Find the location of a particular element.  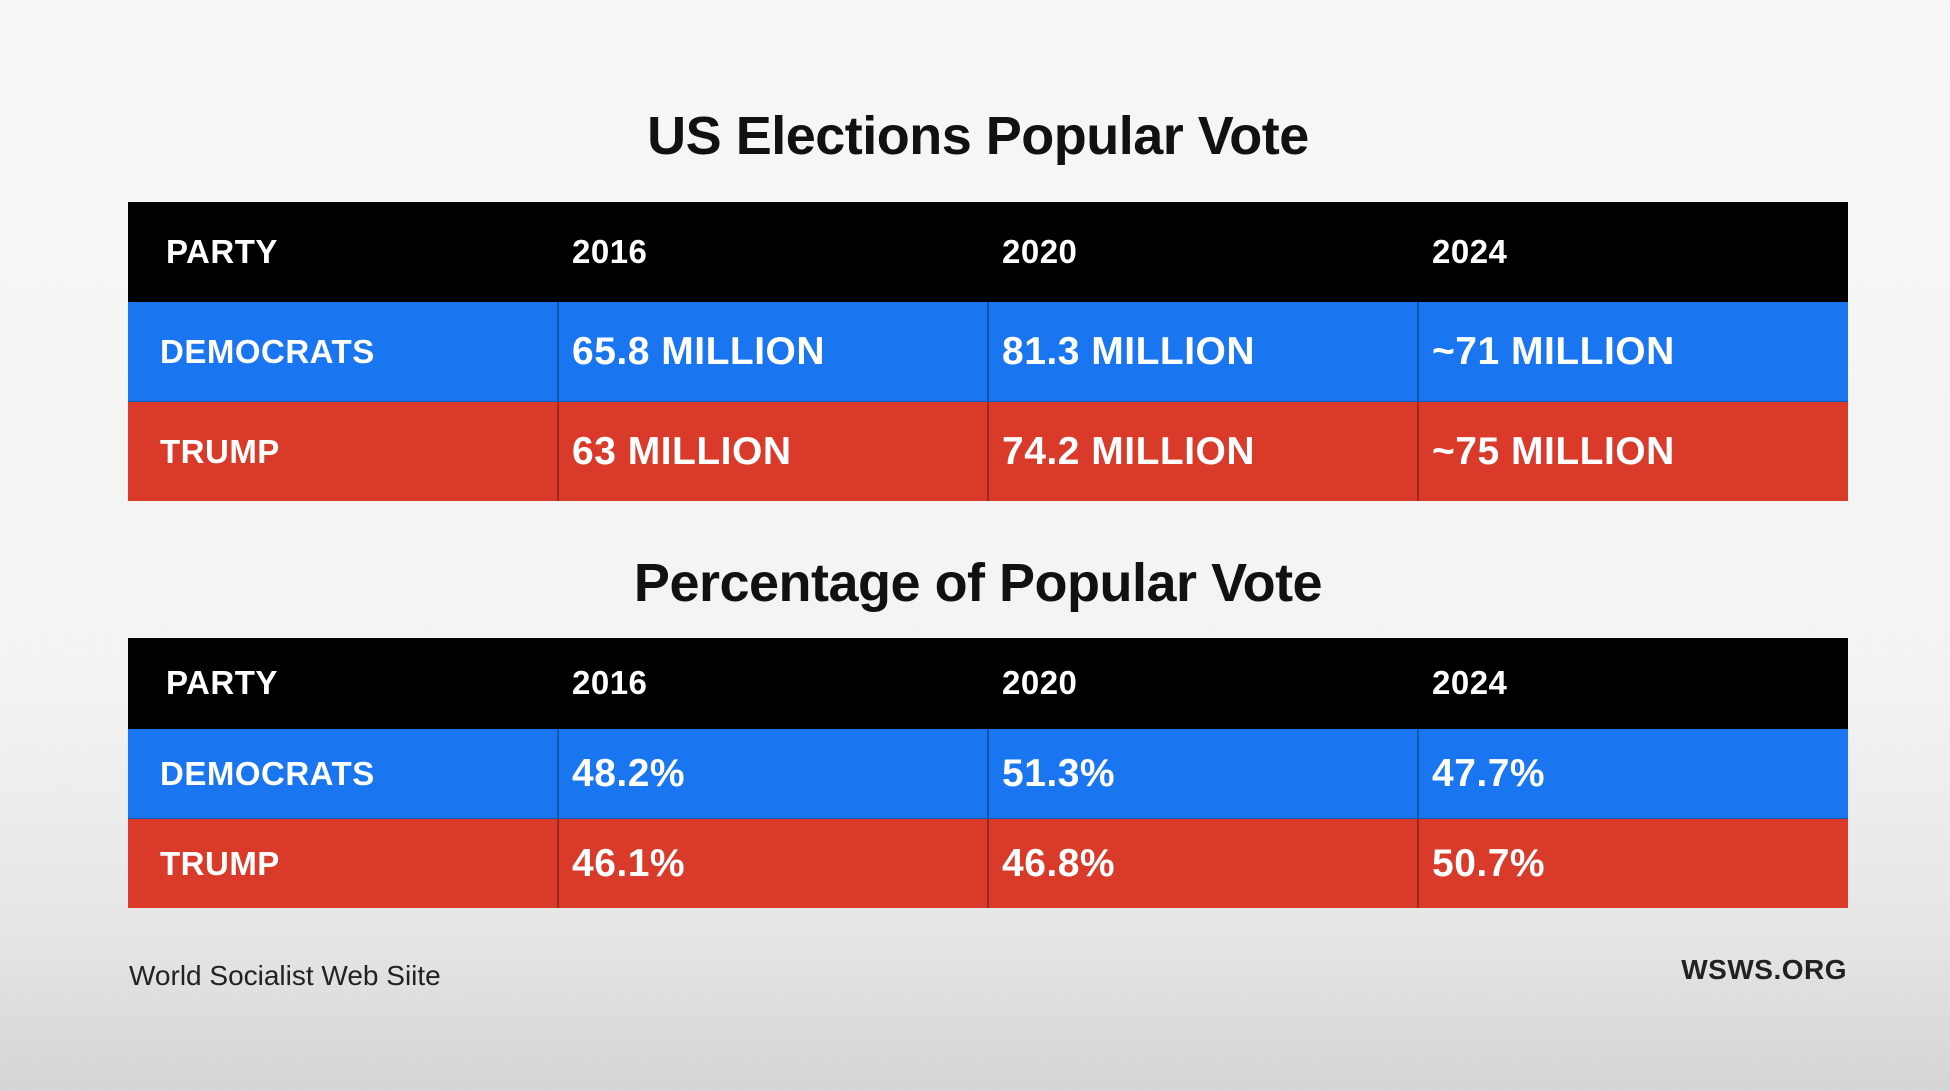

cell-democrats-2016: 65.8 MILLION is located at coordinates (772, 351).